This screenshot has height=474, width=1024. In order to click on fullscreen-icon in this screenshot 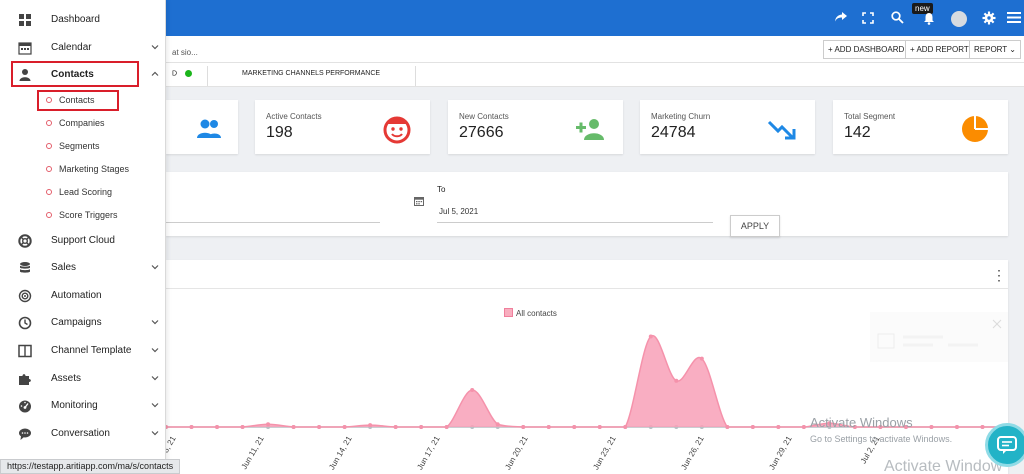, I will do `click(868, 18)`.